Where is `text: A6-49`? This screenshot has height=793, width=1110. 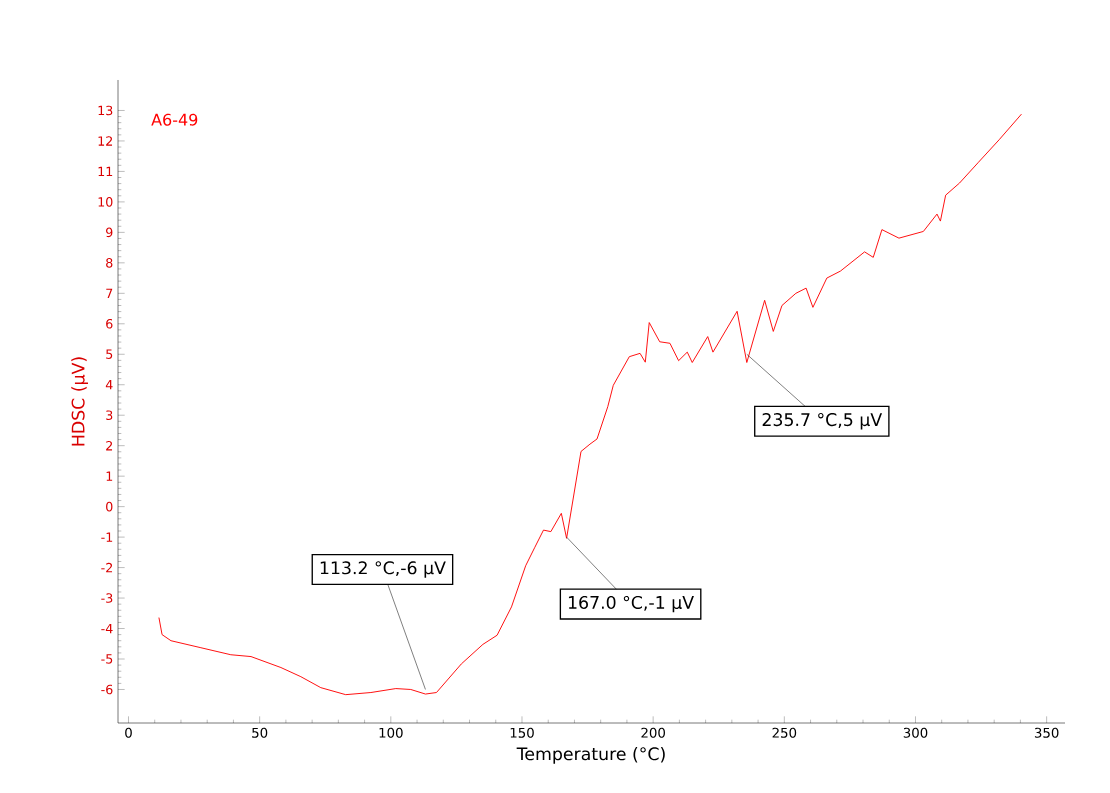
text: A6-49 is located at coordinates (174, 119).